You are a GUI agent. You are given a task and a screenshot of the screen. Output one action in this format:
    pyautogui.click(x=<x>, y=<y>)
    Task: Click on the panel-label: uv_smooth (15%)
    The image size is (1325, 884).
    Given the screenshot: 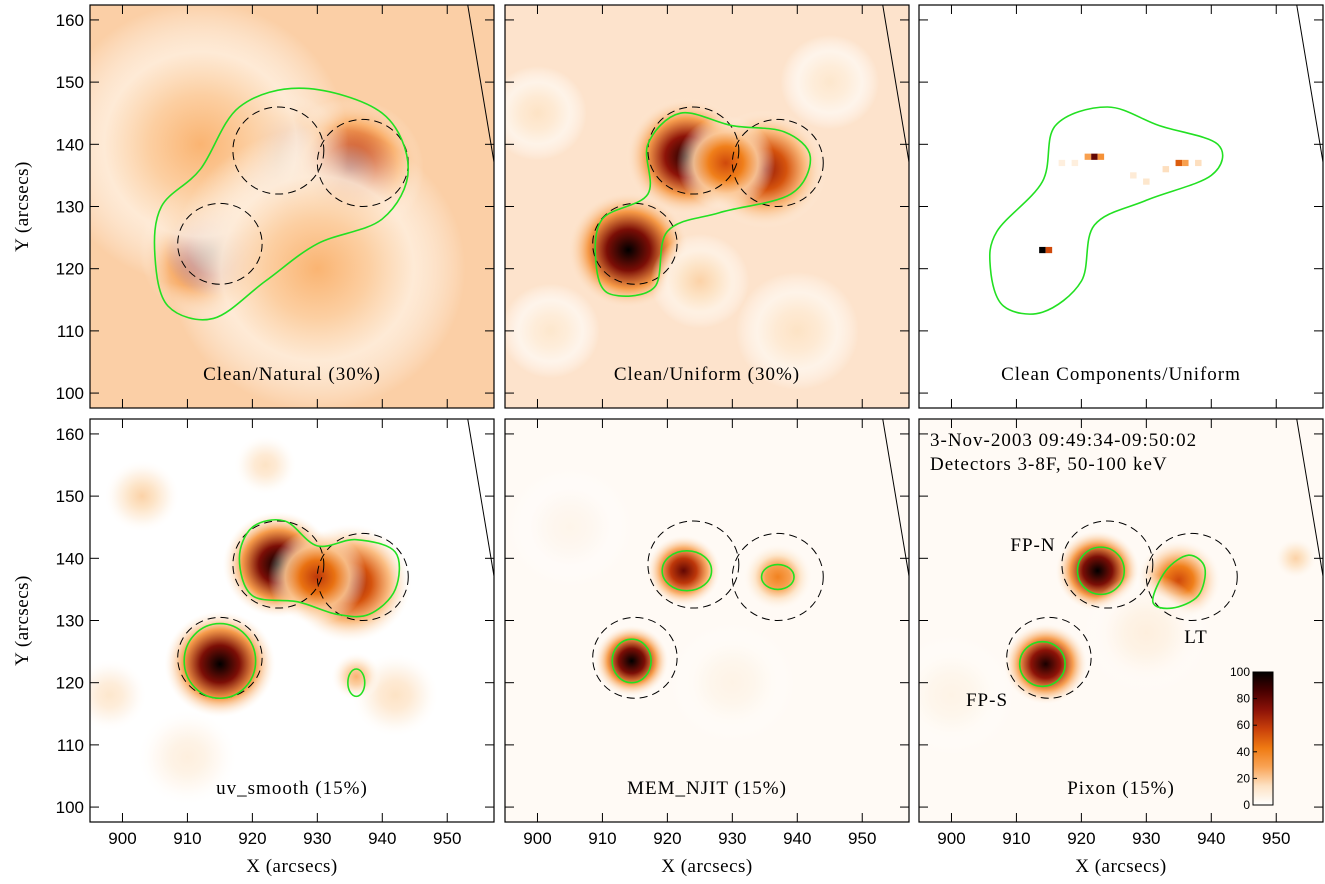 What is the action you would take?
    pyautogui.click(x=292, y=788)
    